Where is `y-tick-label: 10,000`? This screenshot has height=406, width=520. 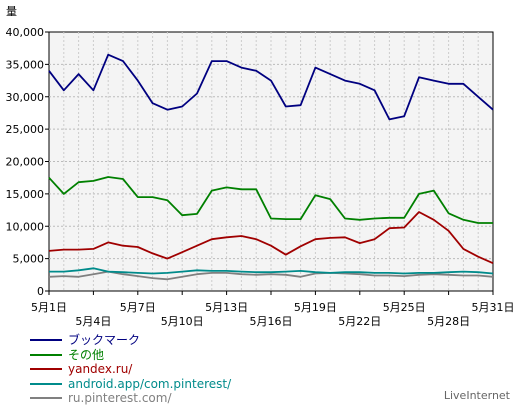
y-tick-label: 10,000 is located at coordinates (25, 226).